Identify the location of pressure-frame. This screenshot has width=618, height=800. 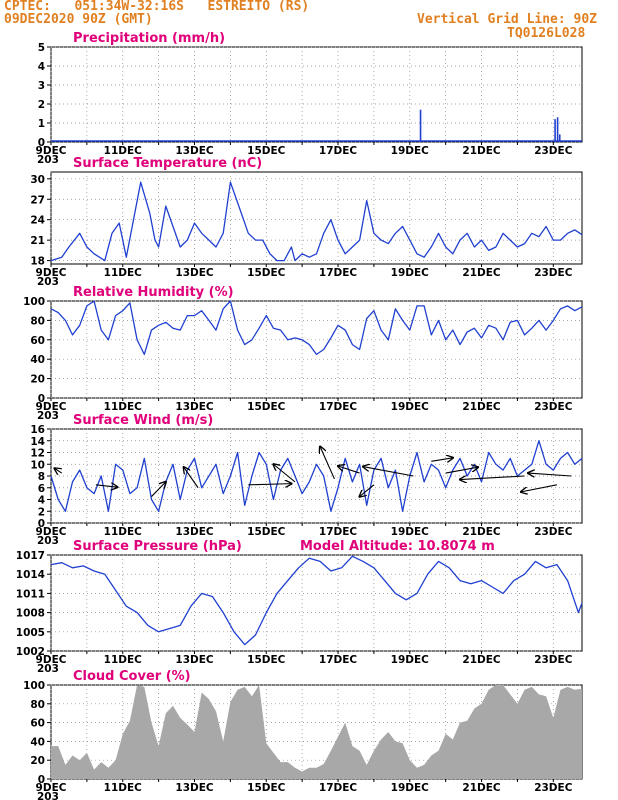
(316, 603).